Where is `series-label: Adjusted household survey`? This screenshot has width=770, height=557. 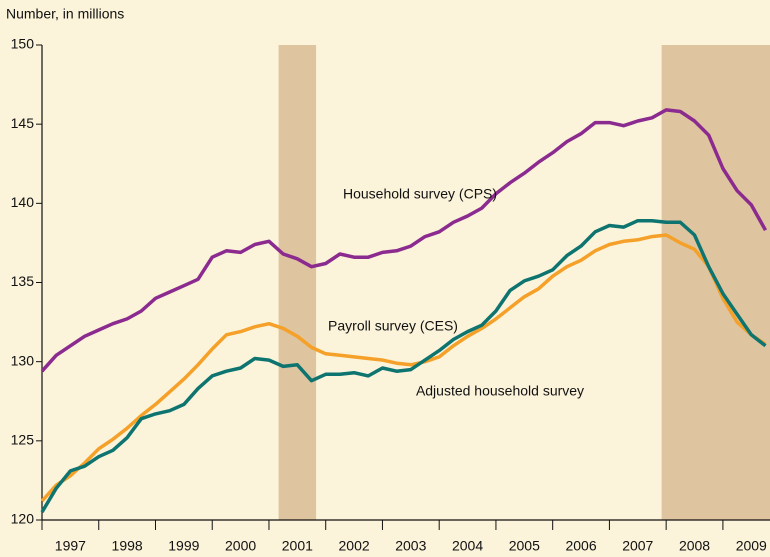
series-label: Adjusted household survey is located at coordinates (500, 391).